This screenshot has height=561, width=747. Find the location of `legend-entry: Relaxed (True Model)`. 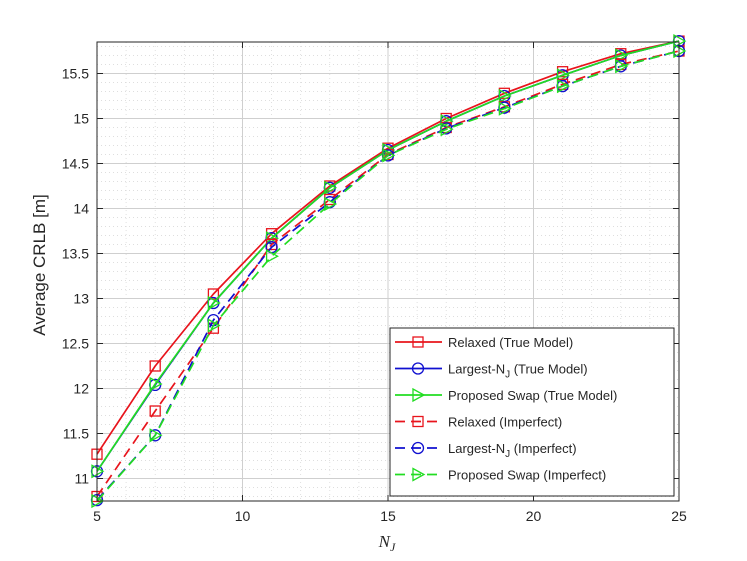

legend-entry: Relaxed (True Model) is located at coordinates (484, 342).